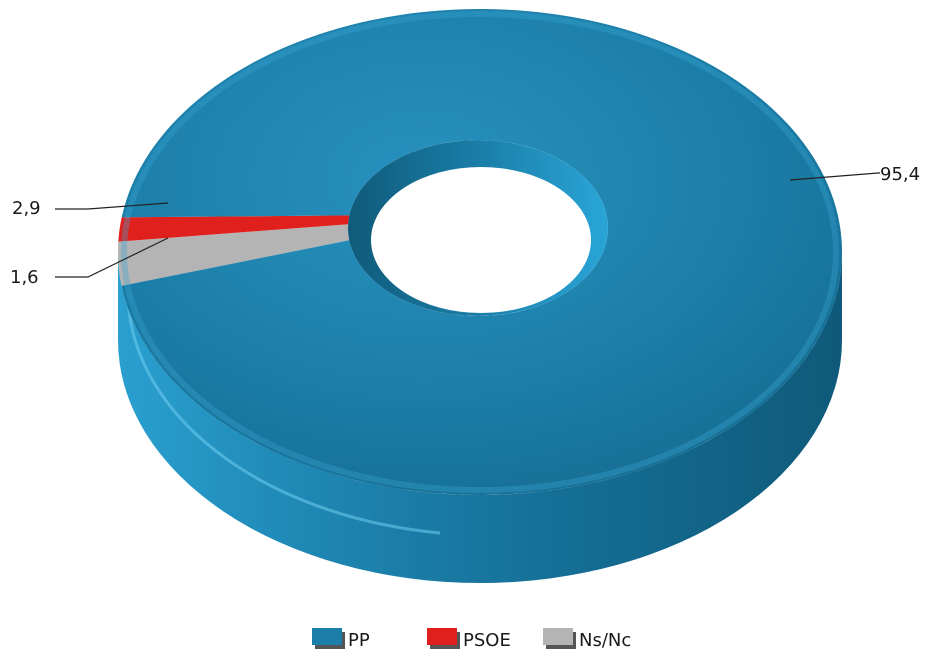 Image resolution: width=949 pixels, height=657 pixels. I want to click on data-label-nsnc: 2,9, so click(26, 208).